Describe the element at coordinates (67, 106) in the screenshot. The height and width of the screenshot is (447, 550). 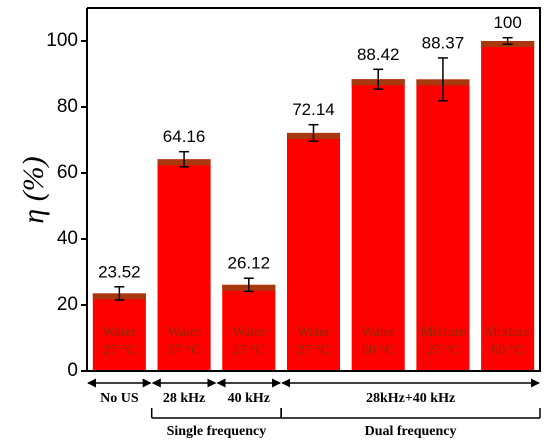
I see `y-tick-label: 80` at that location.